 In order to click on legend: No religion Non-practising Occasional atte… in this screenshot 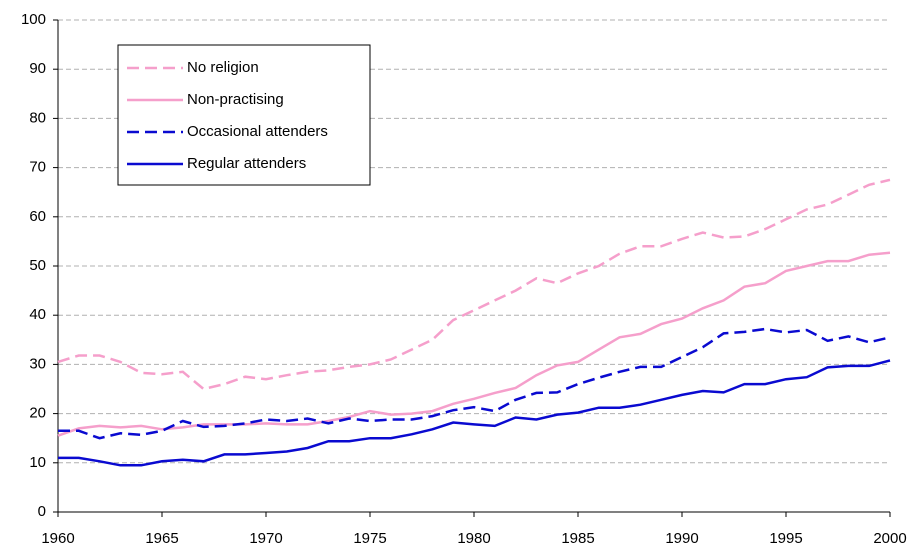, I will do `click(244, 115)`.